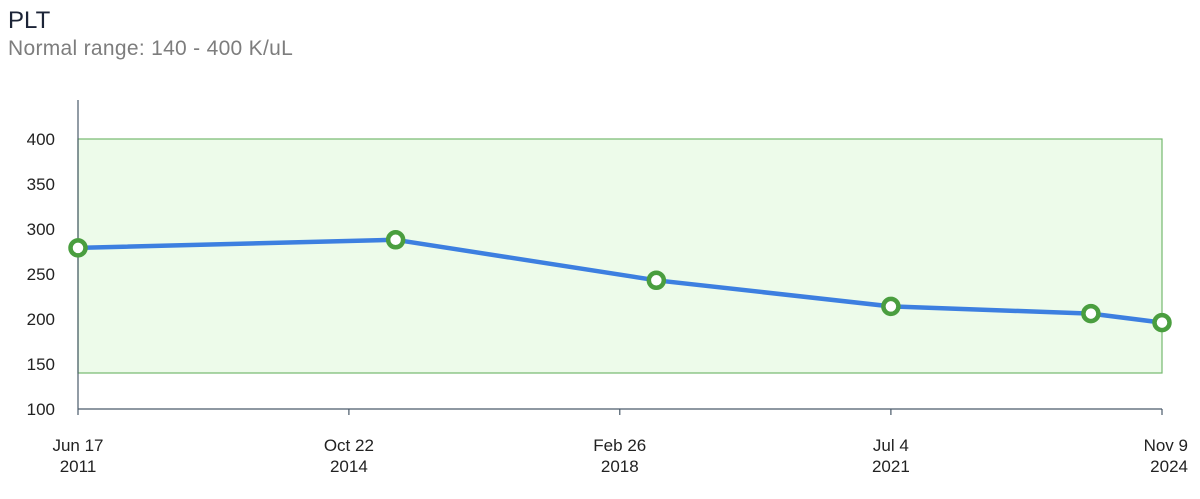 The image size is (1200, 499). I want to click on y-tick-label: 350, so click(41, 184).